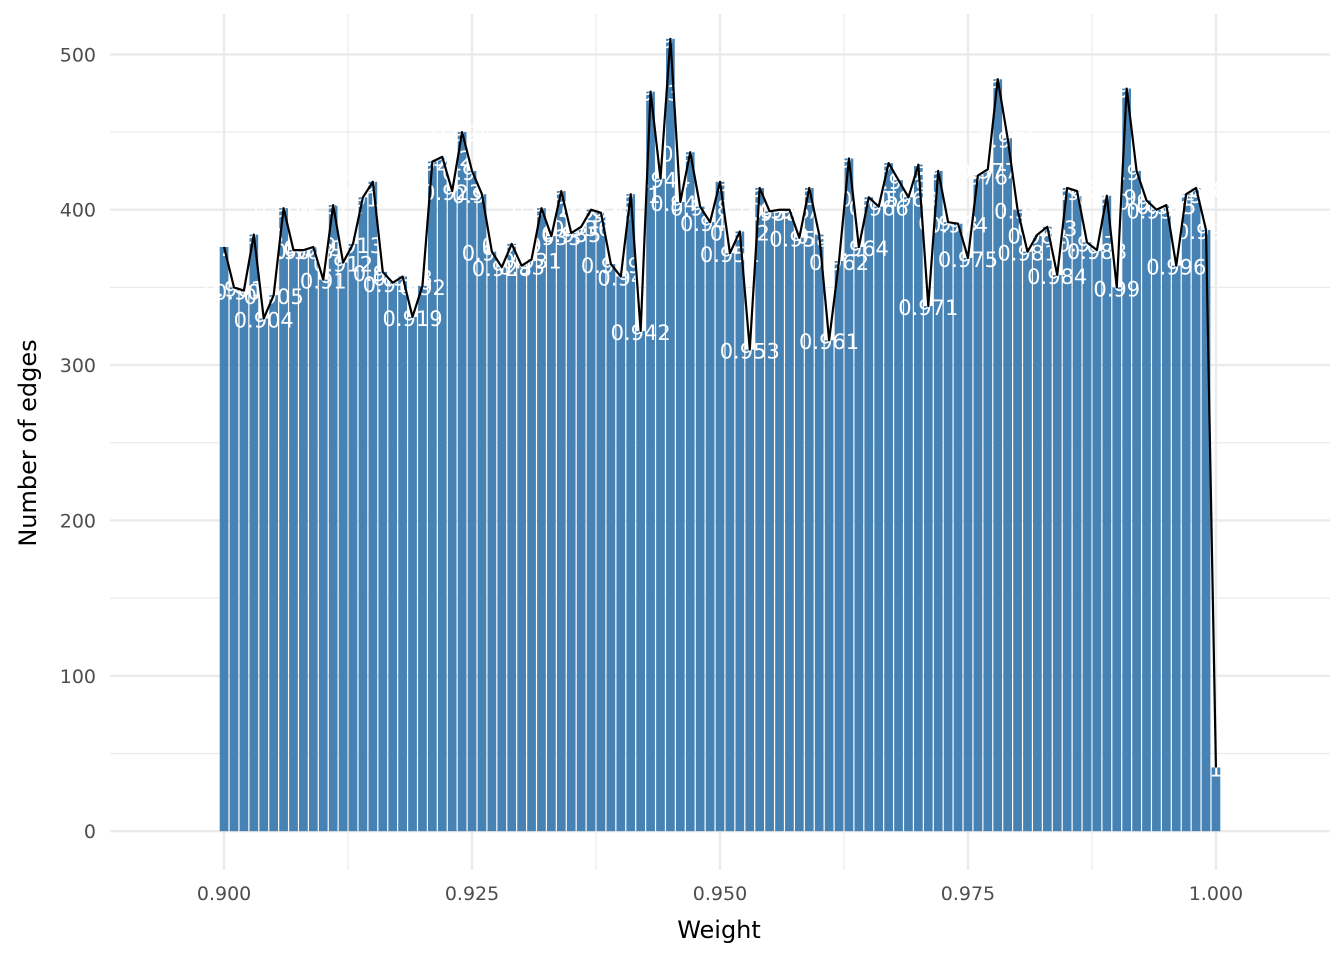  I want to click on data-label: 0.981, so click(1027, 254).